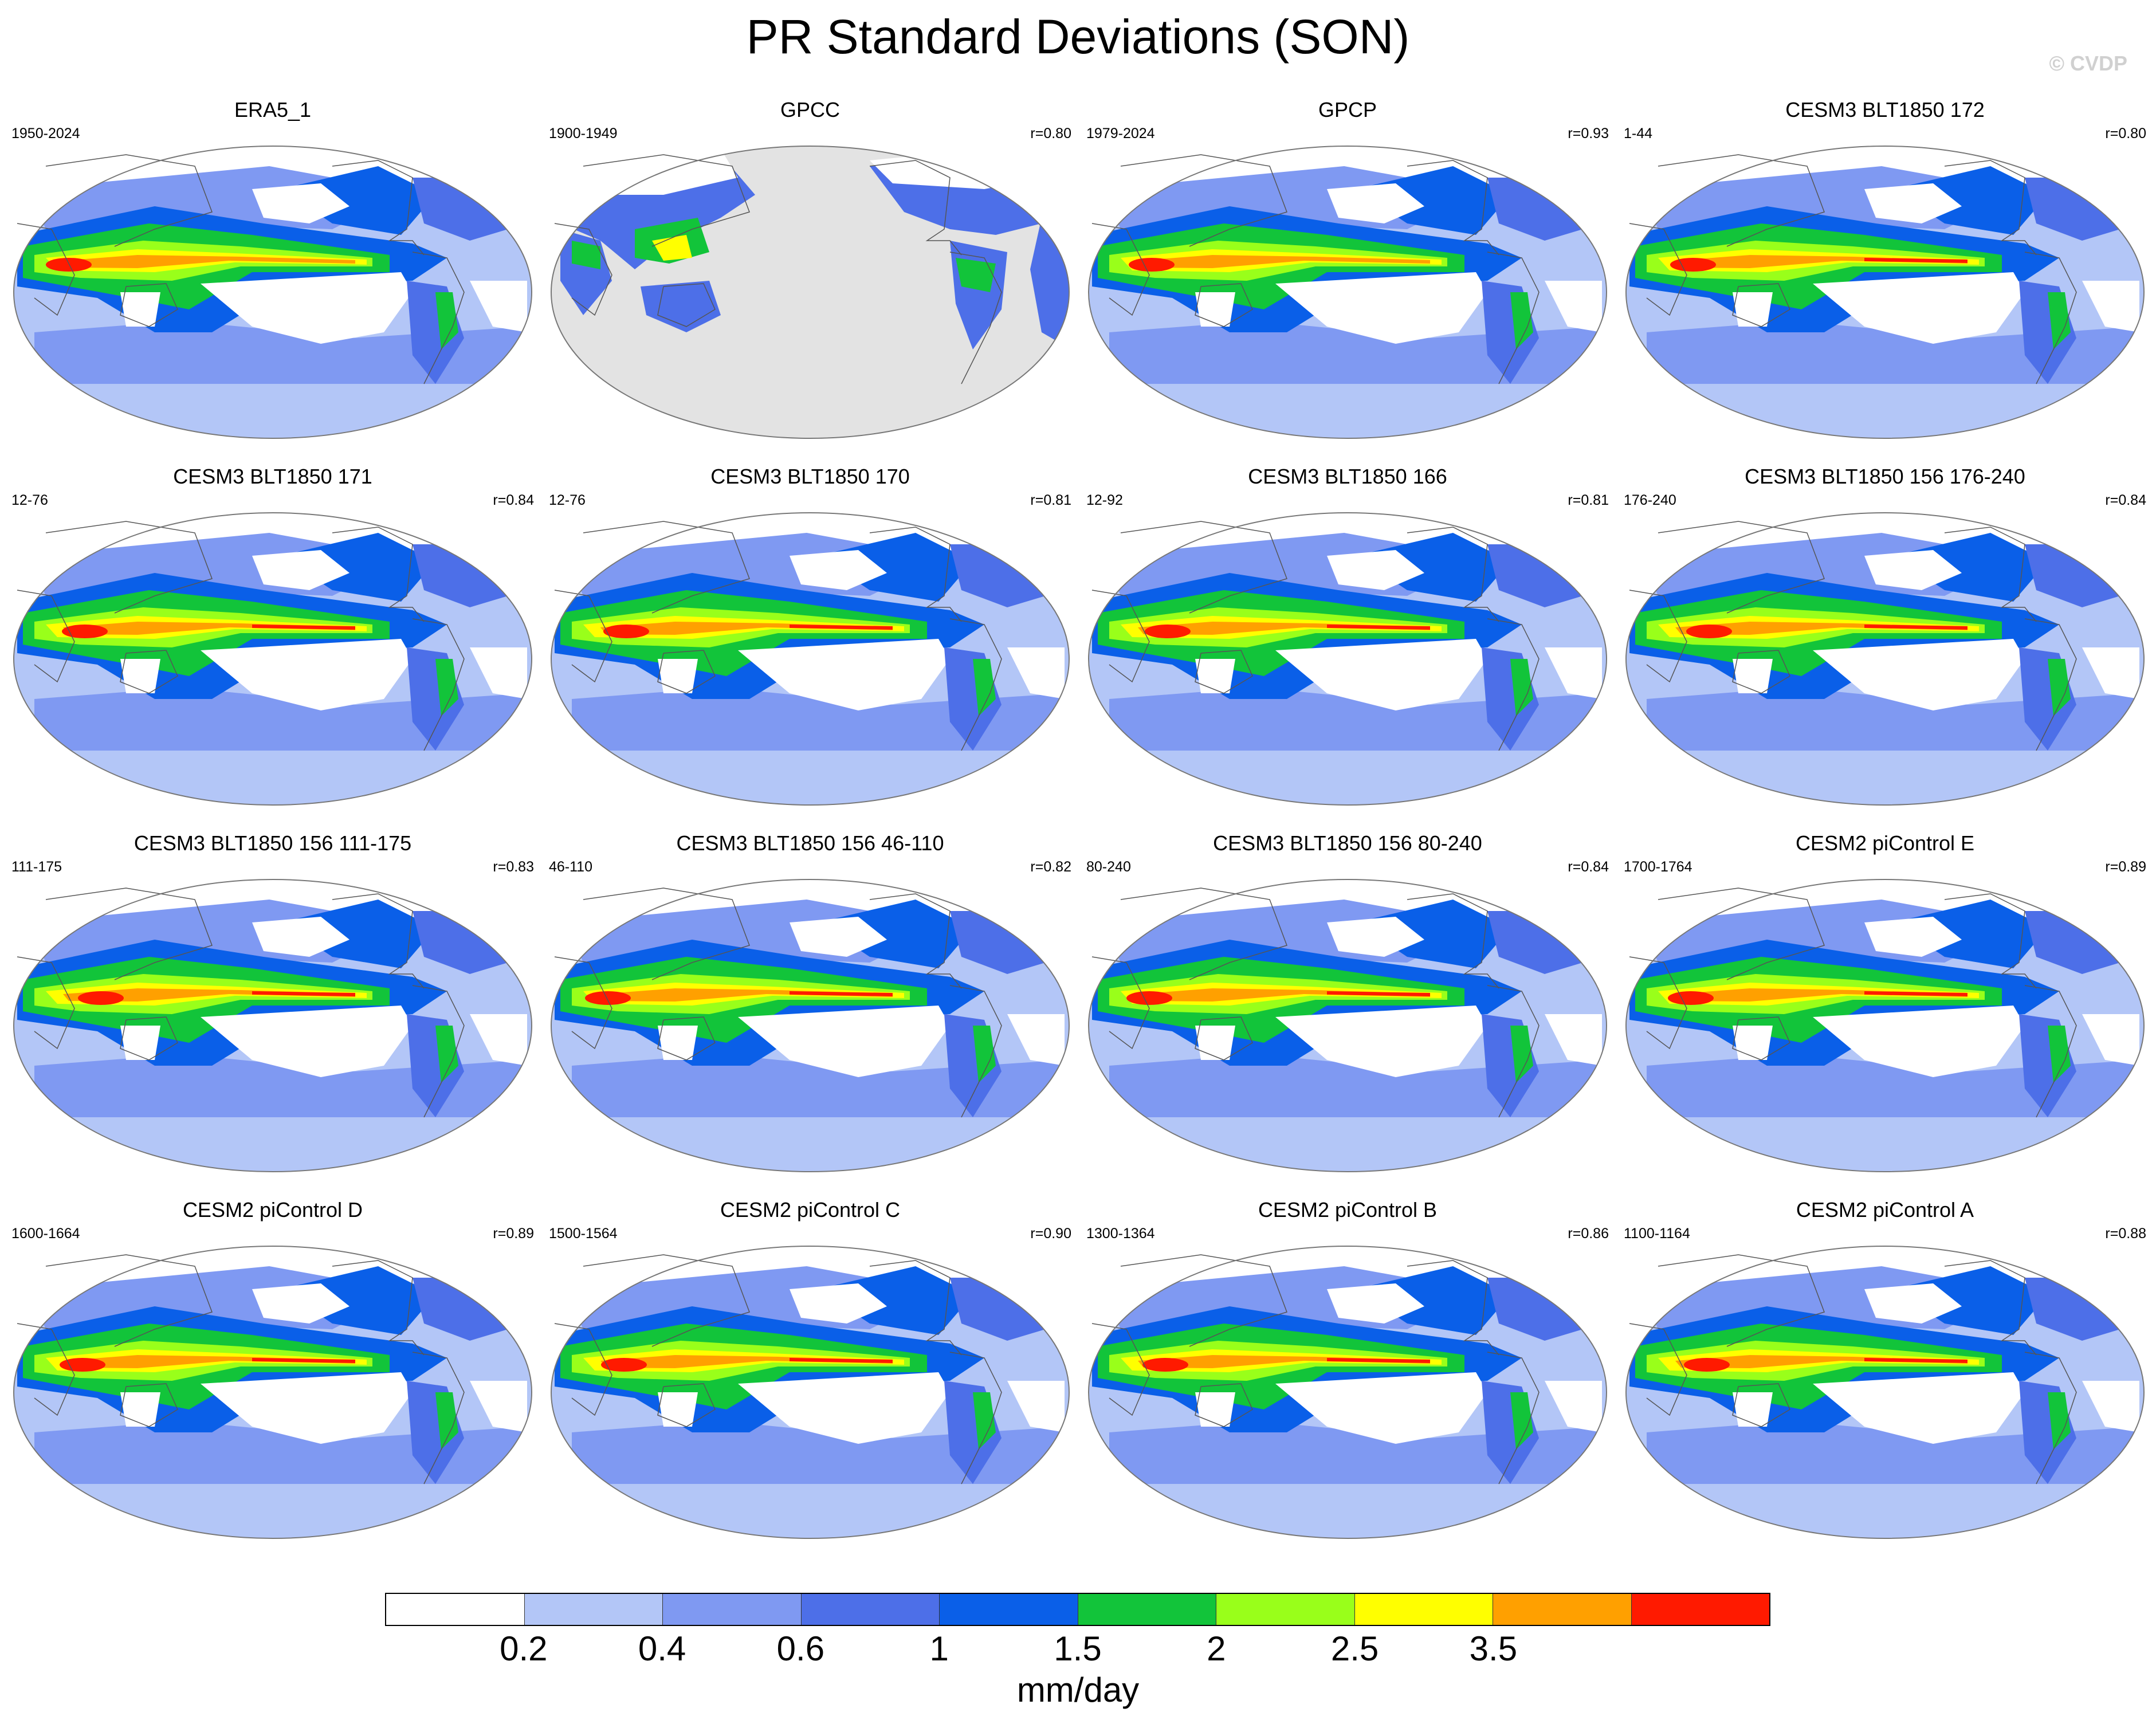 The image size is (2156, 1724). Describe the element at coordinates (1588, 134) in the screenshot. I see `panel-pattern-correlation: r=0.93` at that location.